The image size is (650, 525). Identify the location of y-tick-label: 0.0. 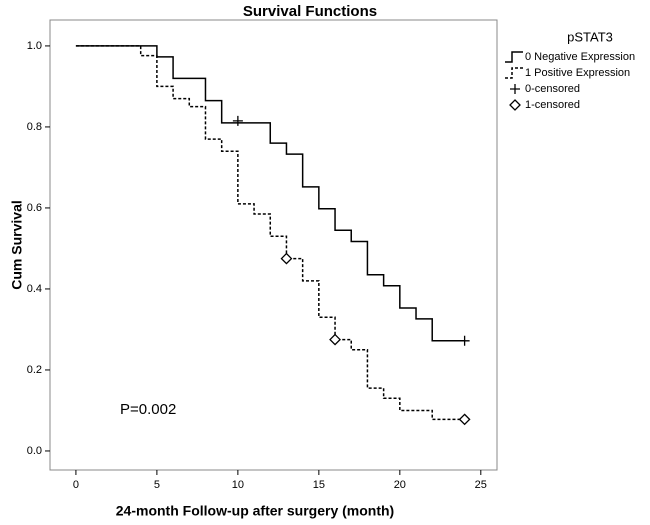
(34, 451).